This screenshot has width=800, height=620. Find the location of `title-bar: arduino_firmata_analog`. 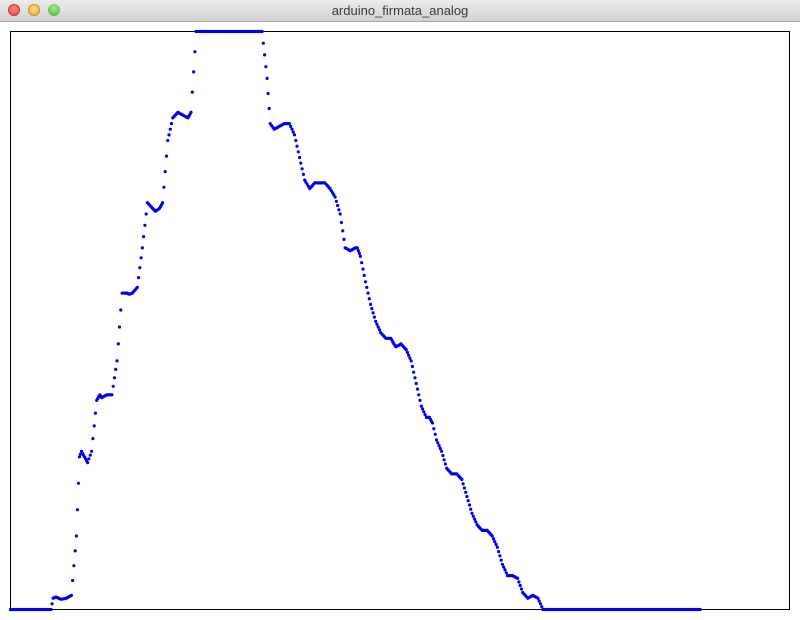

title-bar: arduino_firmata_analog is located at coordinates (400, 11).